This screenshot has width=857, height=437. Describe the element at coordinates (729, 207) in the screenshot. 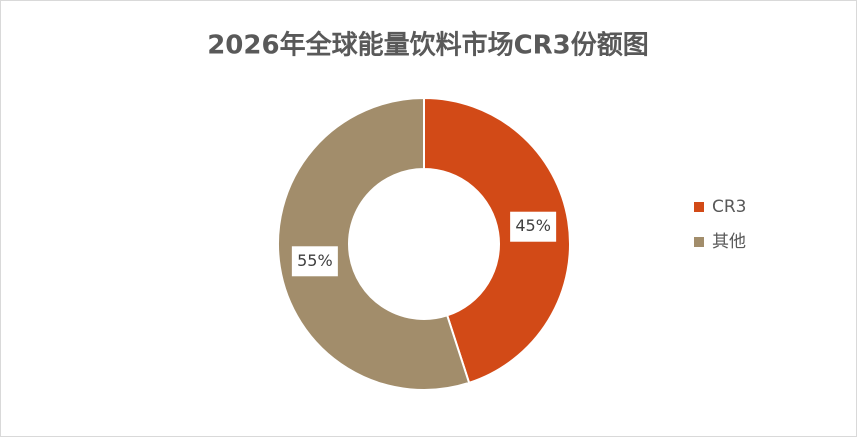

I see `legend-label: CR3` at that location.